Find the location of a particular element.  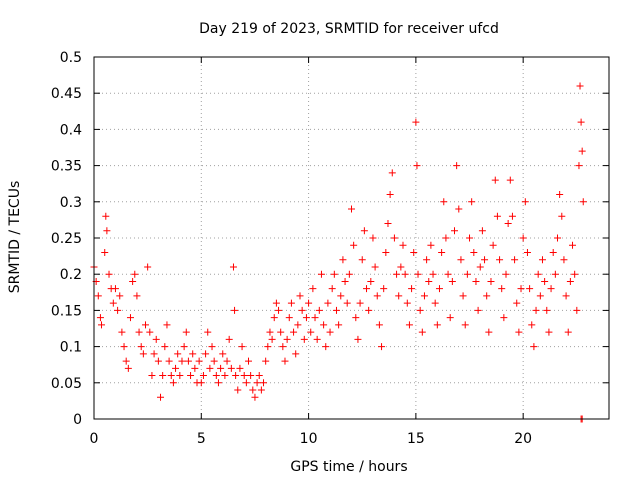

y-tick-label: 0.05 is located at coordinates (66, 384).